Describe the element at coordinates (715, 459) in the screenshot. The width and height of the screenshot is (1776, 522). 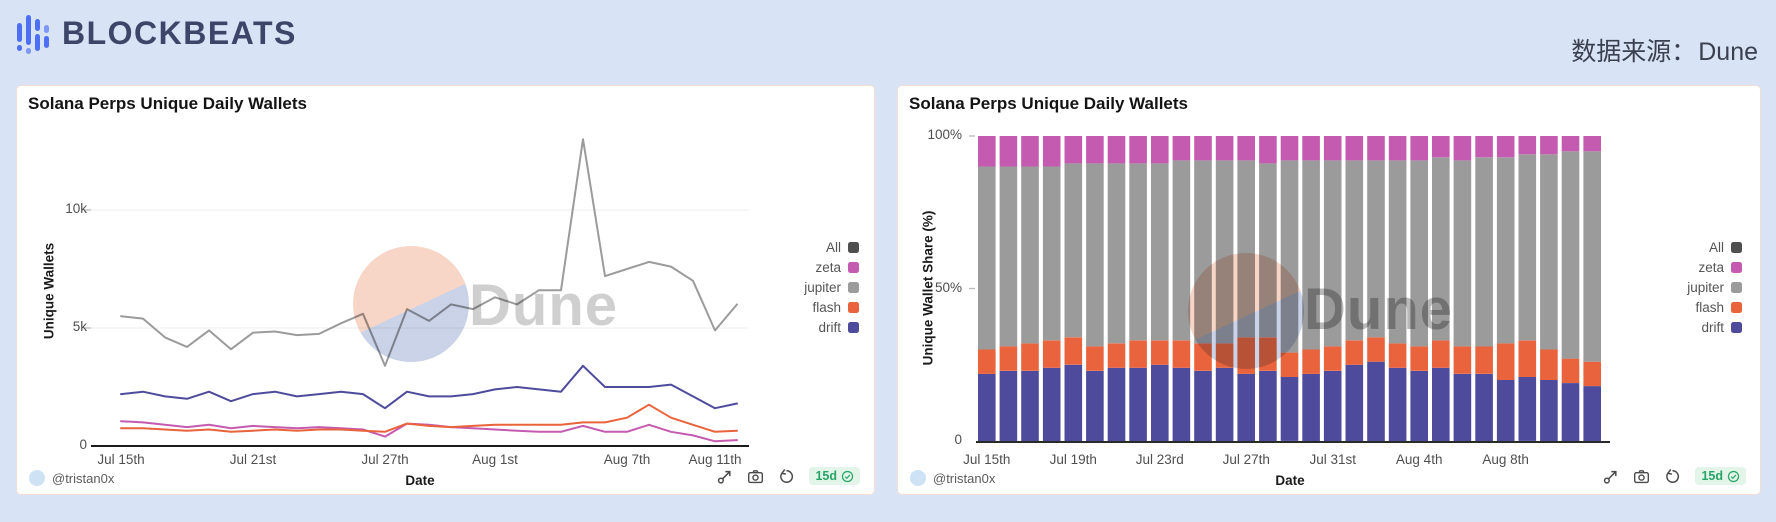
I see `xtick-Aug 11th: Aug 11th` at that location.